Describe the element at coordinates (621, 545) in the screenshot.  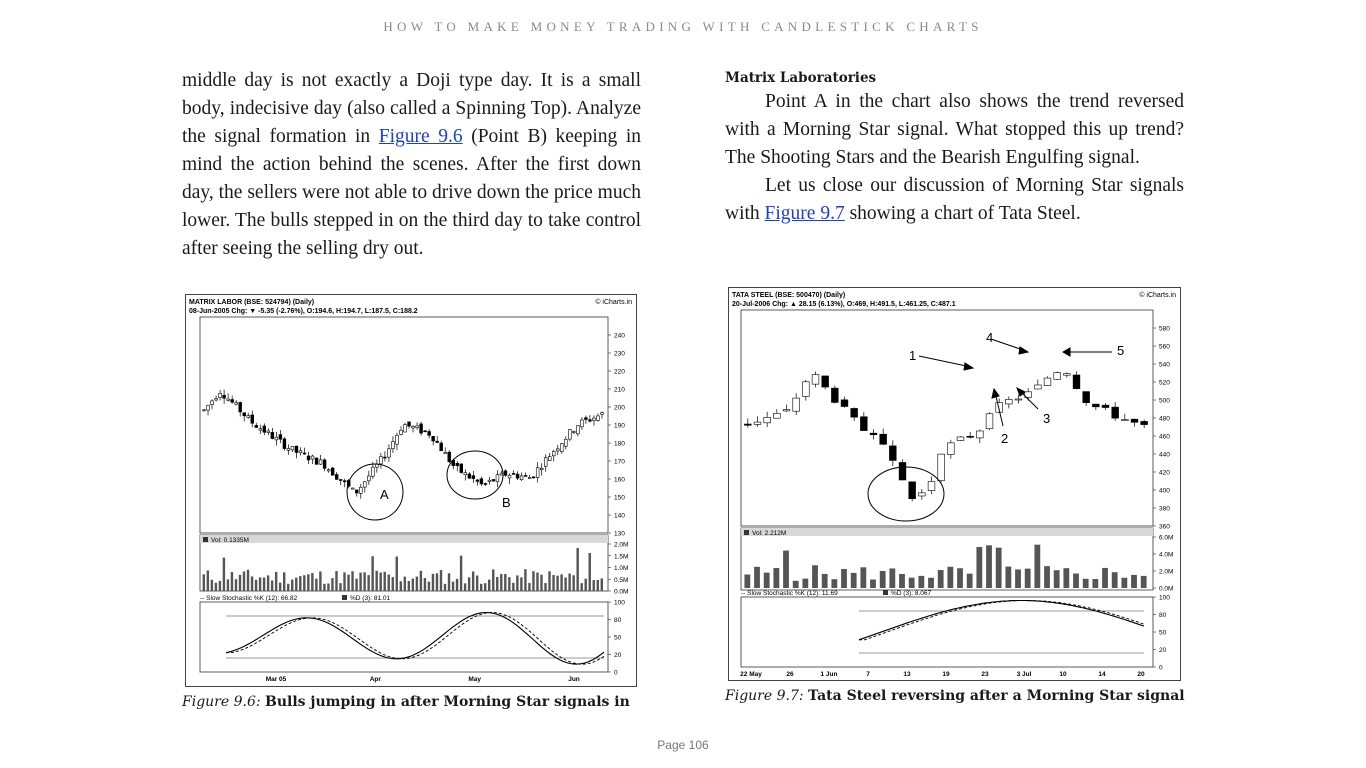
I see `axis-tick-label: 2.0M` at that location.